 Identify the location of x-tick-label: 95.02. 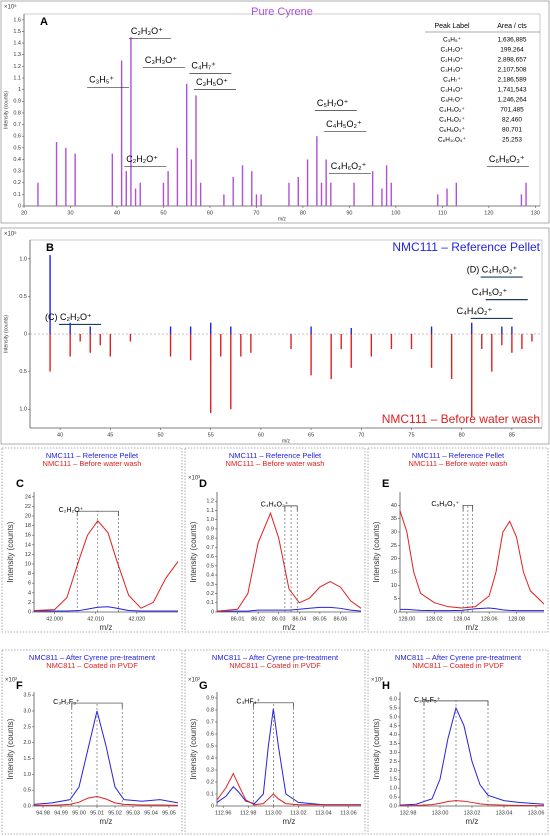
(115, 813).